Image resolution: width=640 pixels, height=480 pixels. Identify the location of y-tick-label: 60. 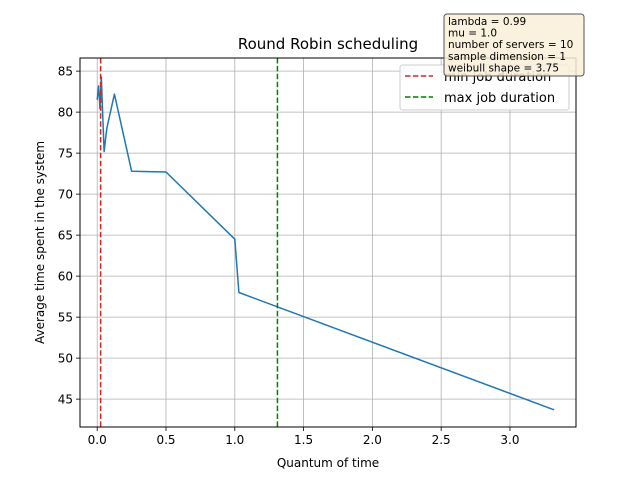
(65, 277).